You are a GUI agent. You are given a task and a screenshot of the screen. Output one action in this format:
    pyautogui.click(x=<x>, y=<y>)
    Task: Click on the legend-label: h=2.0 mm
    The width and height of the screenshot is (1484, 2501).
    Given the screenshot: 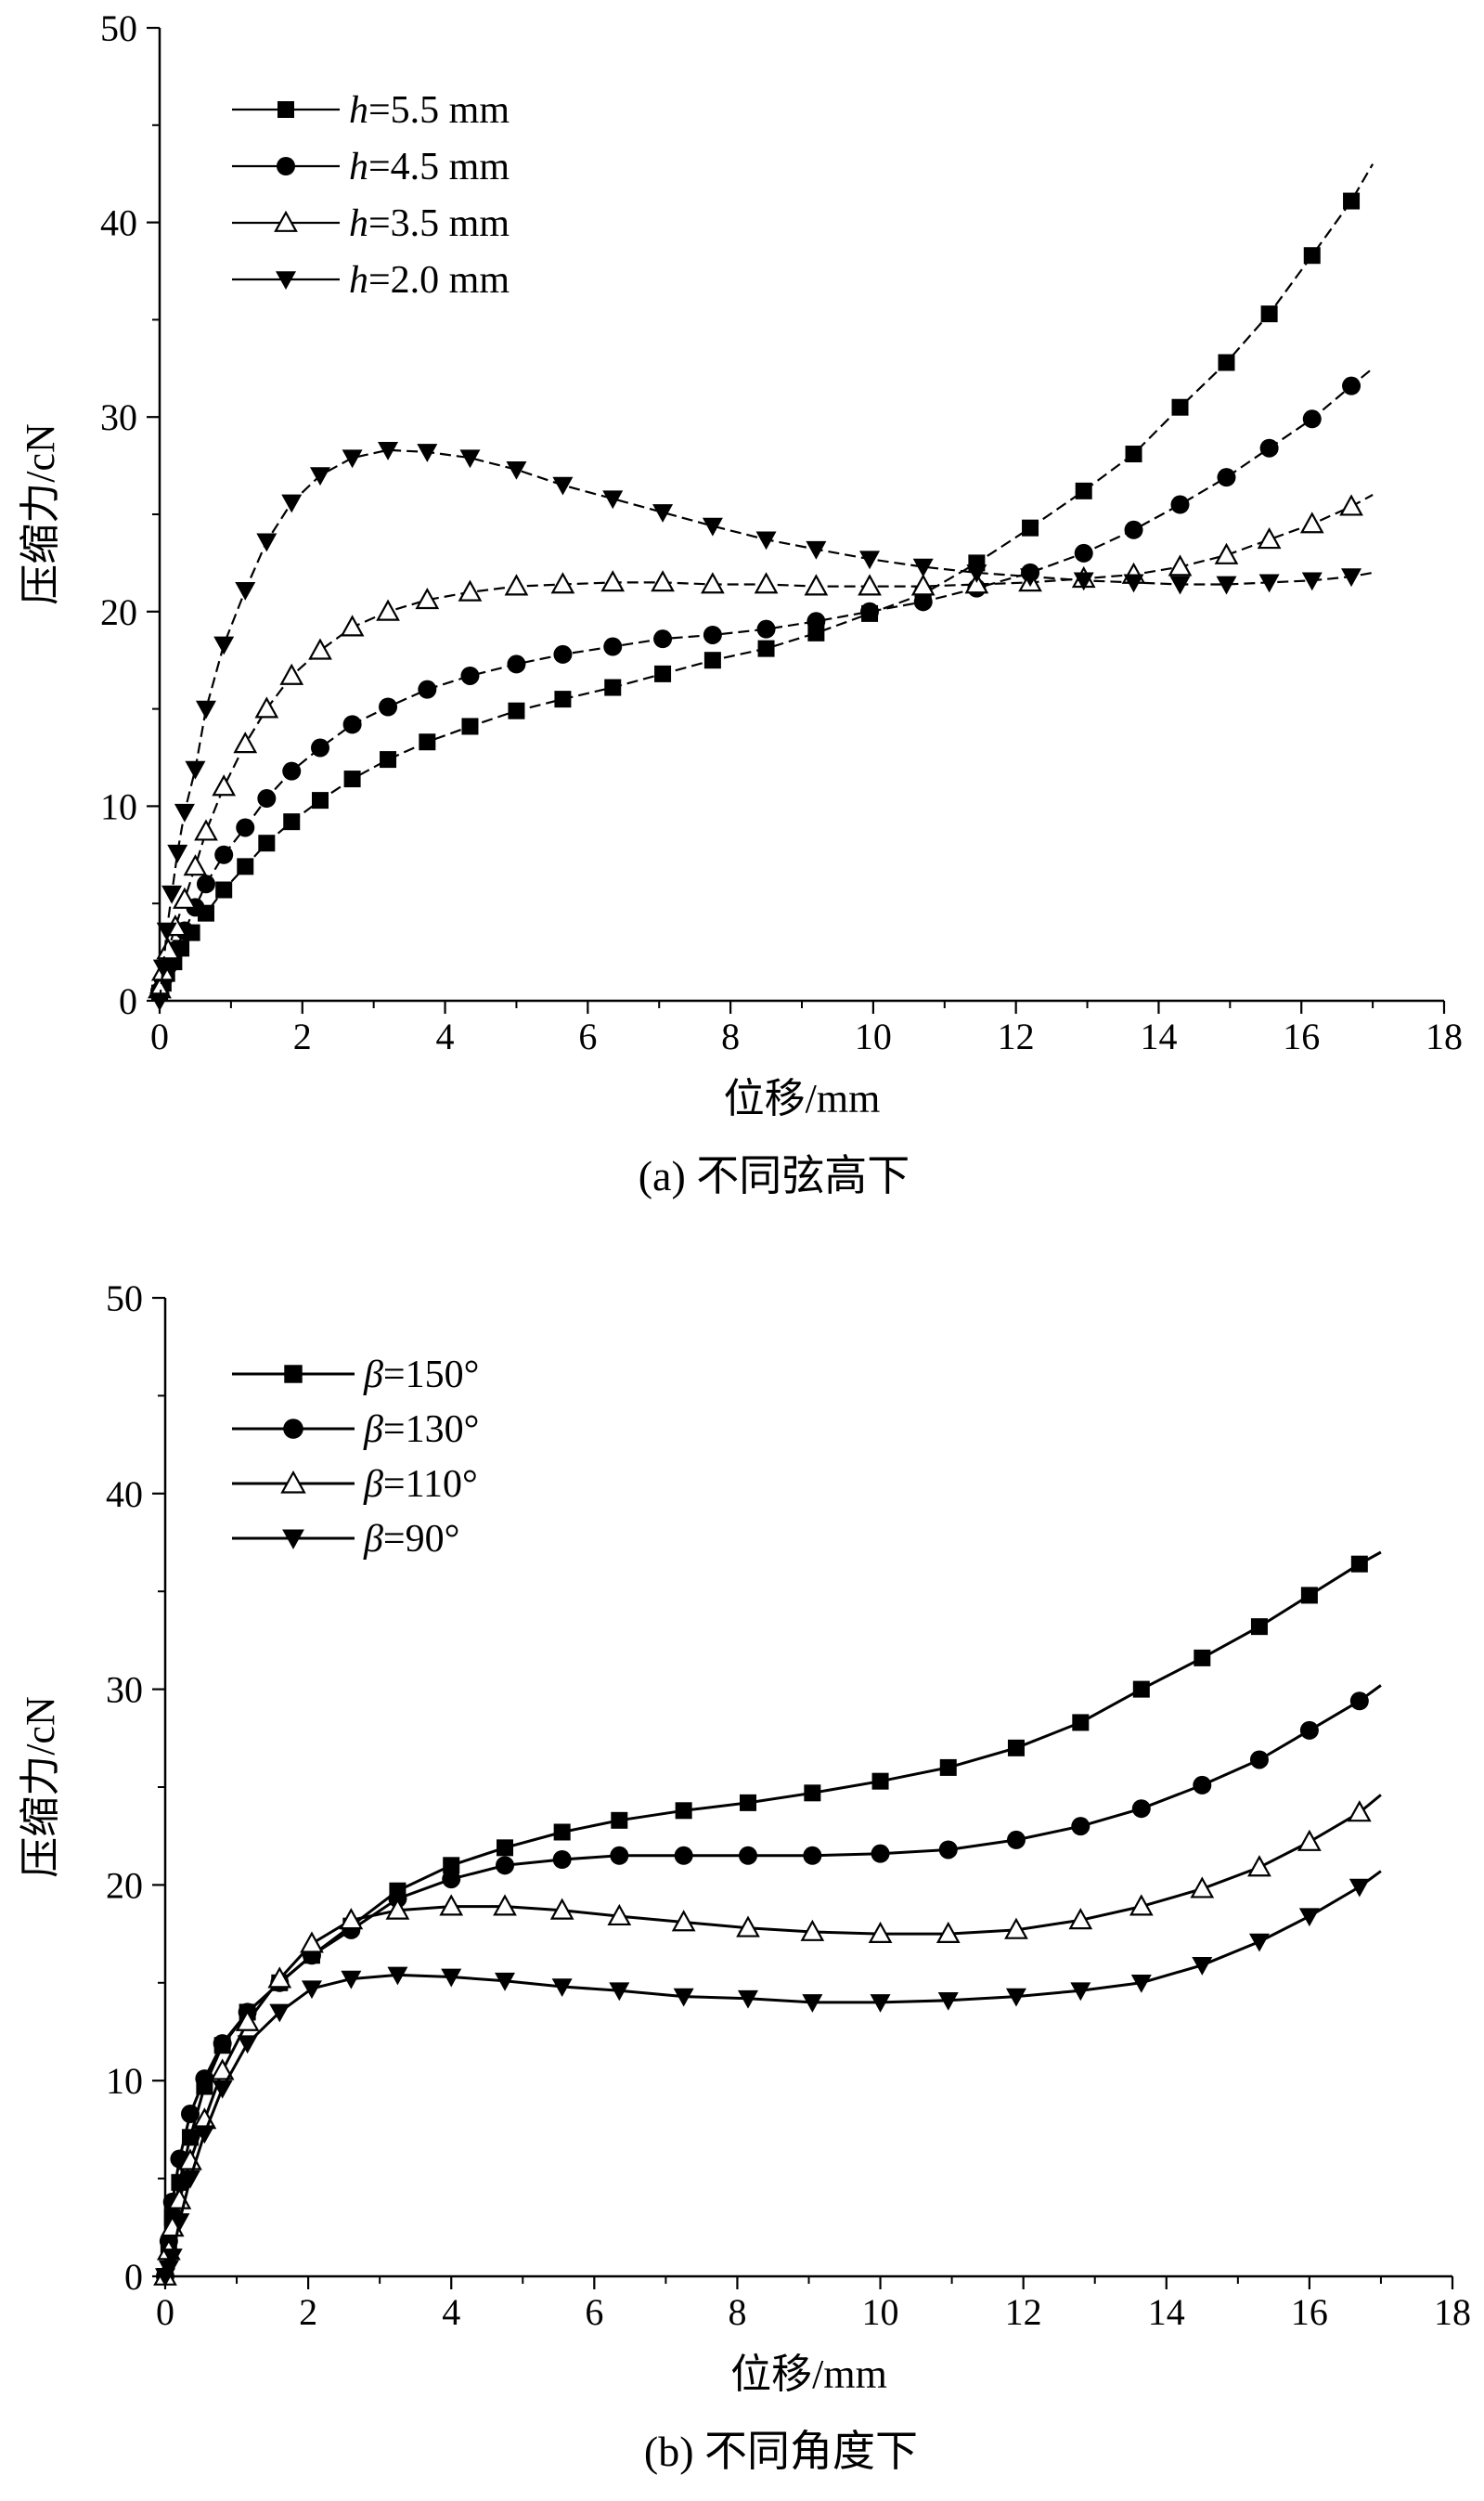 What is the action you would take?
    pyautogui.click(x=430, y=280)
    